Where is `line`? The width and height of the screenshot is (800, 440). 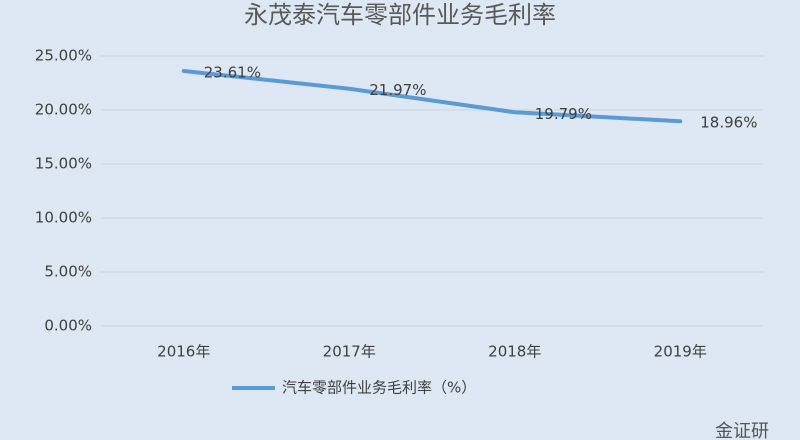
line is located at coordinates (432, 96).